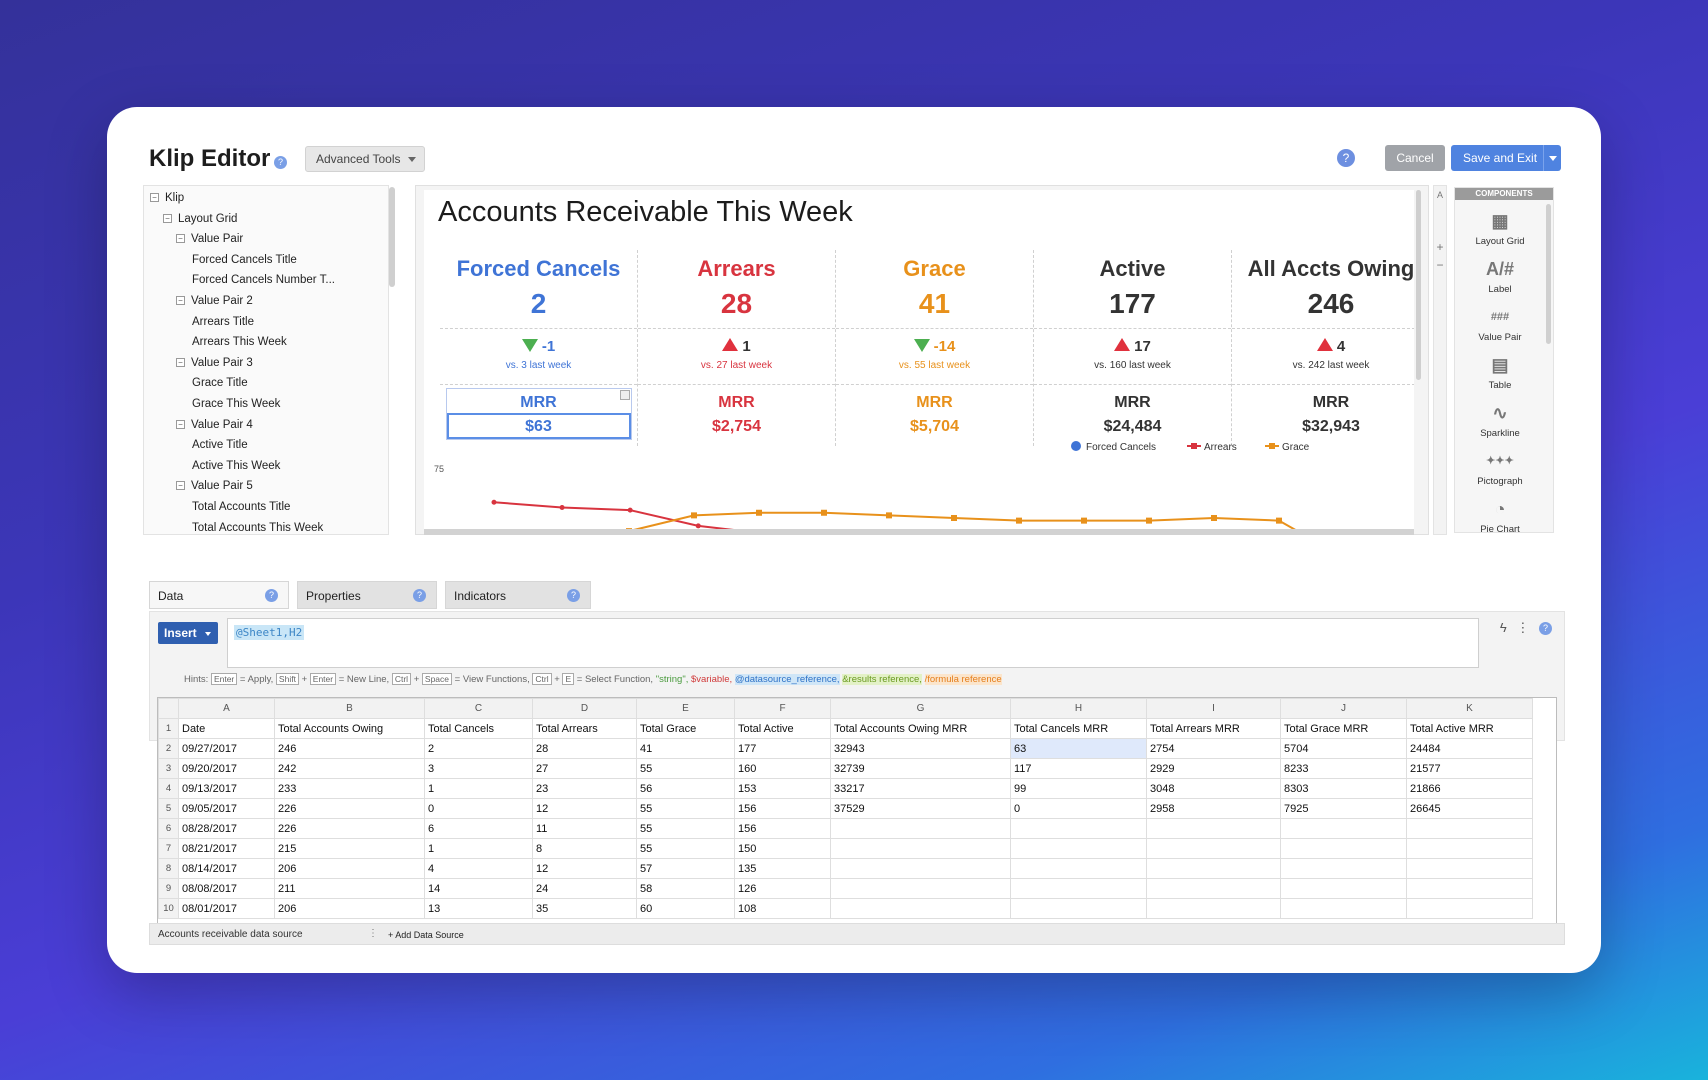 The width and height of the screenshot is (1708, 1080). I want to click on component-layout-grid: ▦ Layout Grid, so click(1500, 228).